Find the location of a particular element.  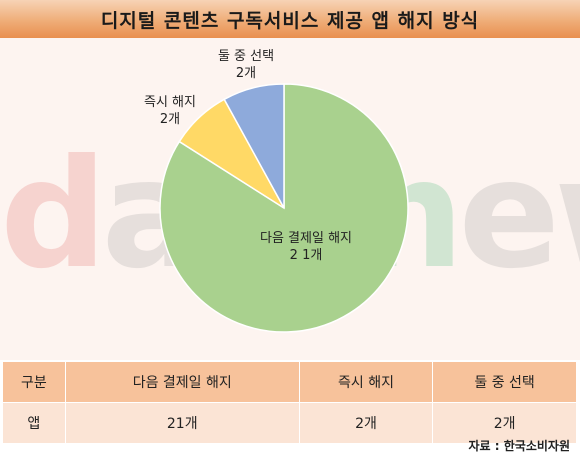

table-header-row: 구분 다음 결제일 해지 즉시 해지 둘 중 선택 is located at coordinates (289, 382).